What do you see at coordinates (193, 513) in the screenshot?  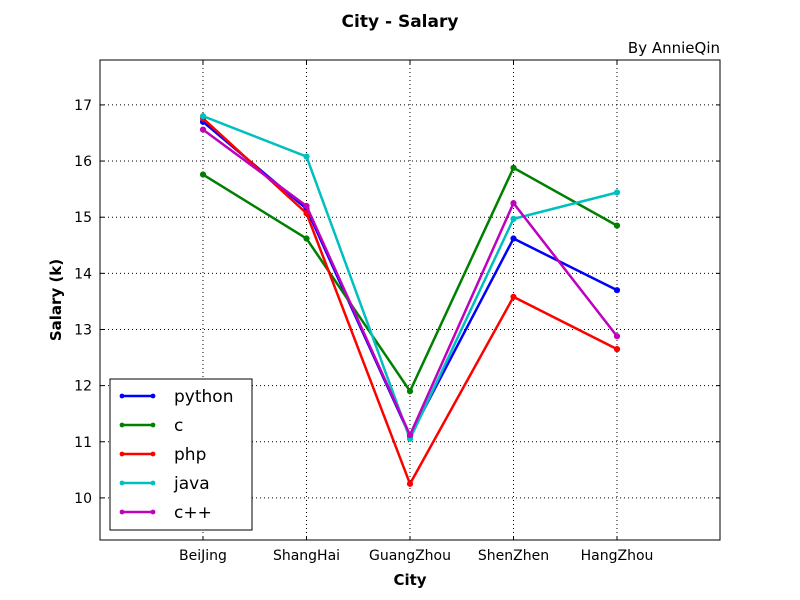 I see `legend-label: c++` at bounding box center [193, 513].